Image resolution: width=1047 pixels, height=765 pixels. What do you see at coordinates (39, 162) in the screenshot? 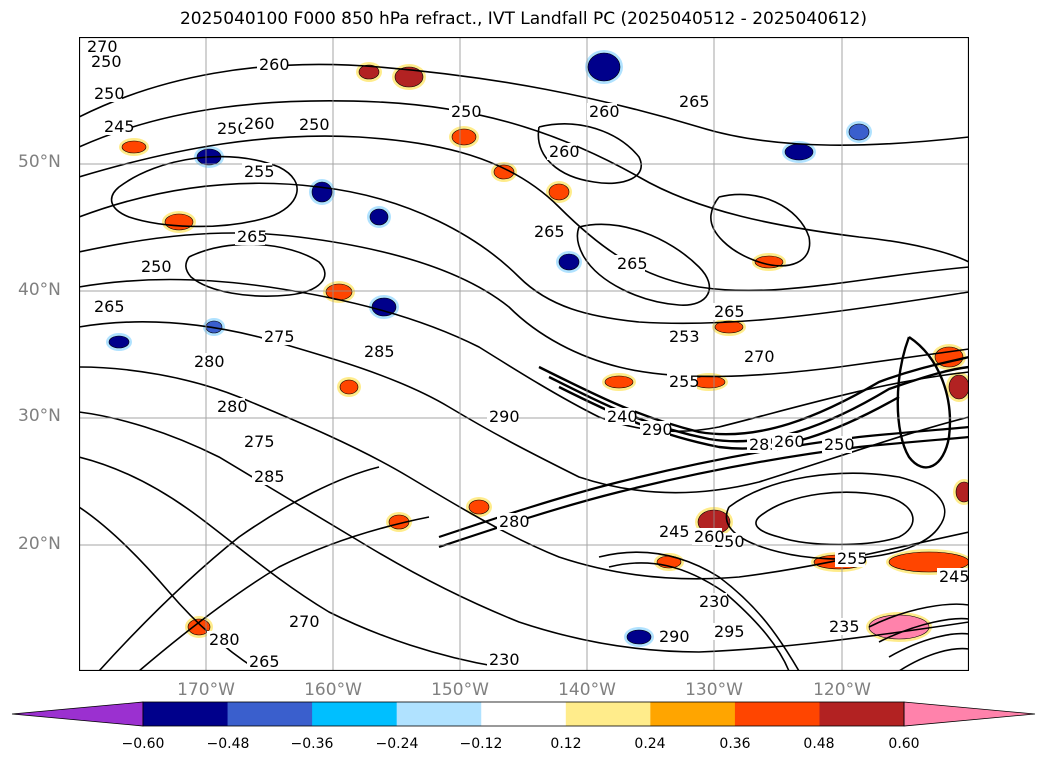
I see `lat-label-50: 50°N` at bounding box center [39, 162].